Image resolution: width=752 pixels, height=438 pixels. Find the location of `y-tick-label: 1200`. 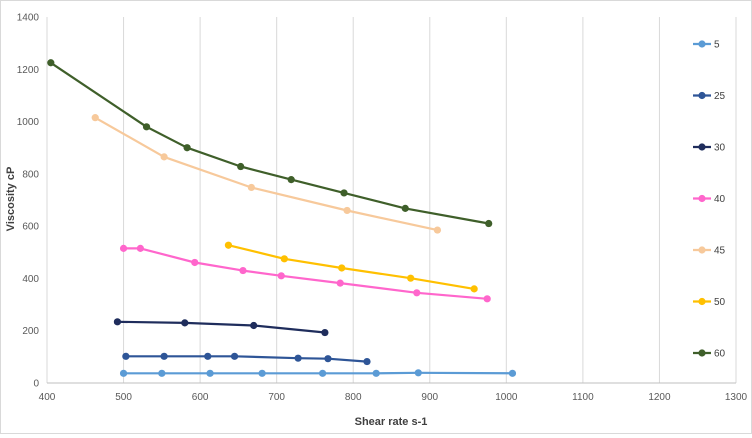

y-tick-label: 1200 is located at coordinates (28, 70).